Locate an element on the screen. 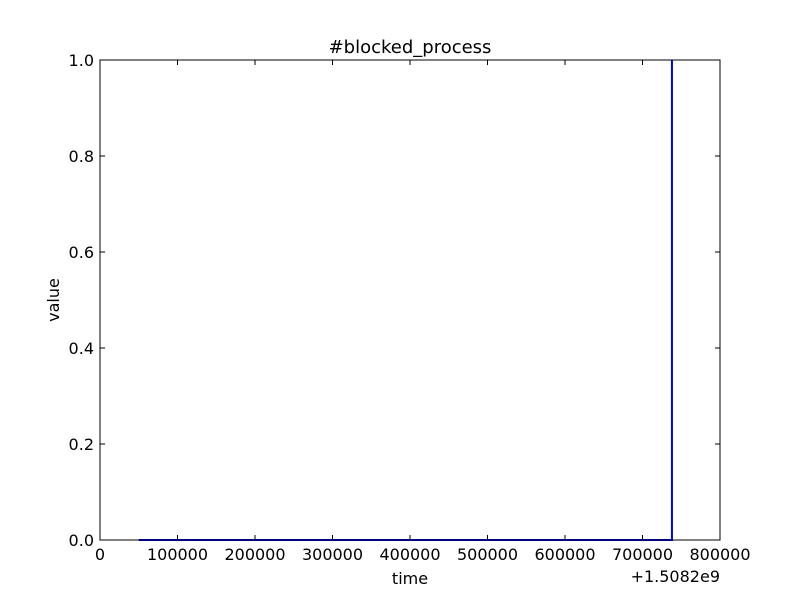  x-axis-label: time is located at coordinates (410, 578).